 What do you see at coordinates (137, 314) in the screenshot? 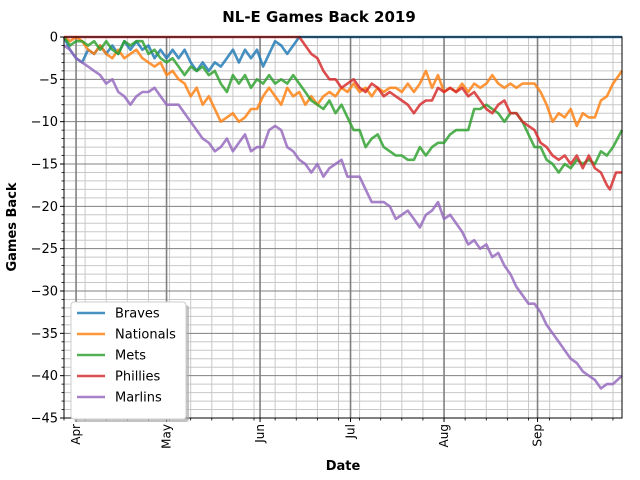
I see `legend-label: Braves` at bounding box center [137, 314].